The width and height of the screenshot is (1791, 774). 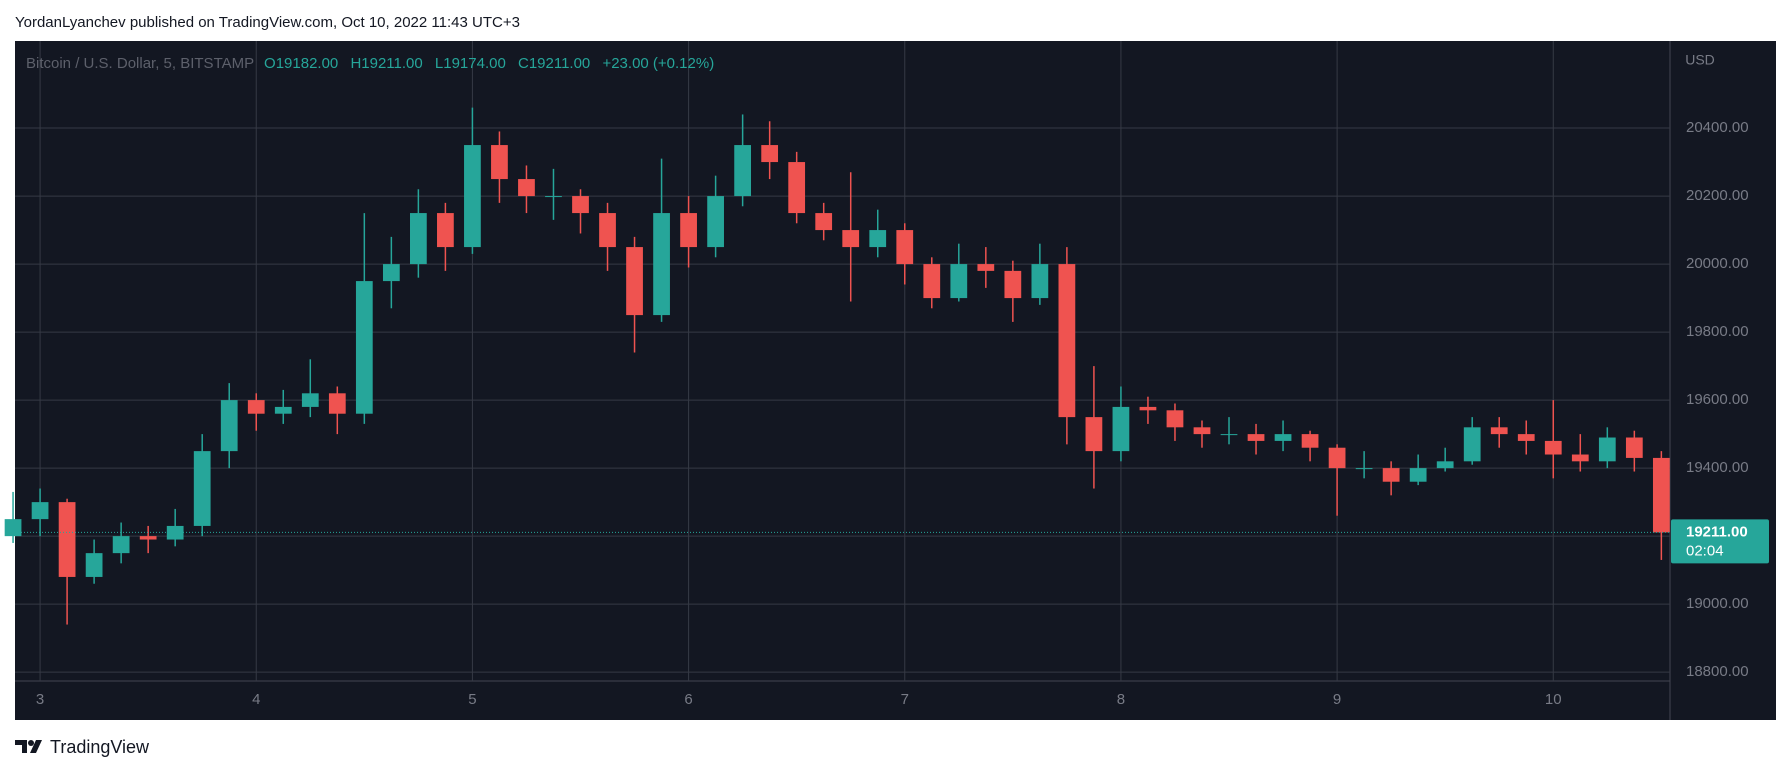 I want to click on currency-label: USD, so click(x=1700, y=60).